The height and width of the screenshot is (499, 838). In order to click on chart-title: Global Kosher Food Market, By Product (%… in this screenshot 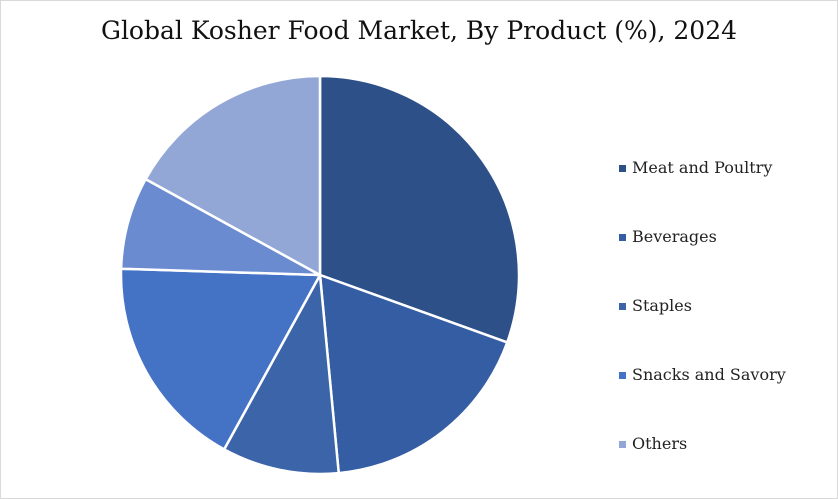, I will do `click(419, 30)`.